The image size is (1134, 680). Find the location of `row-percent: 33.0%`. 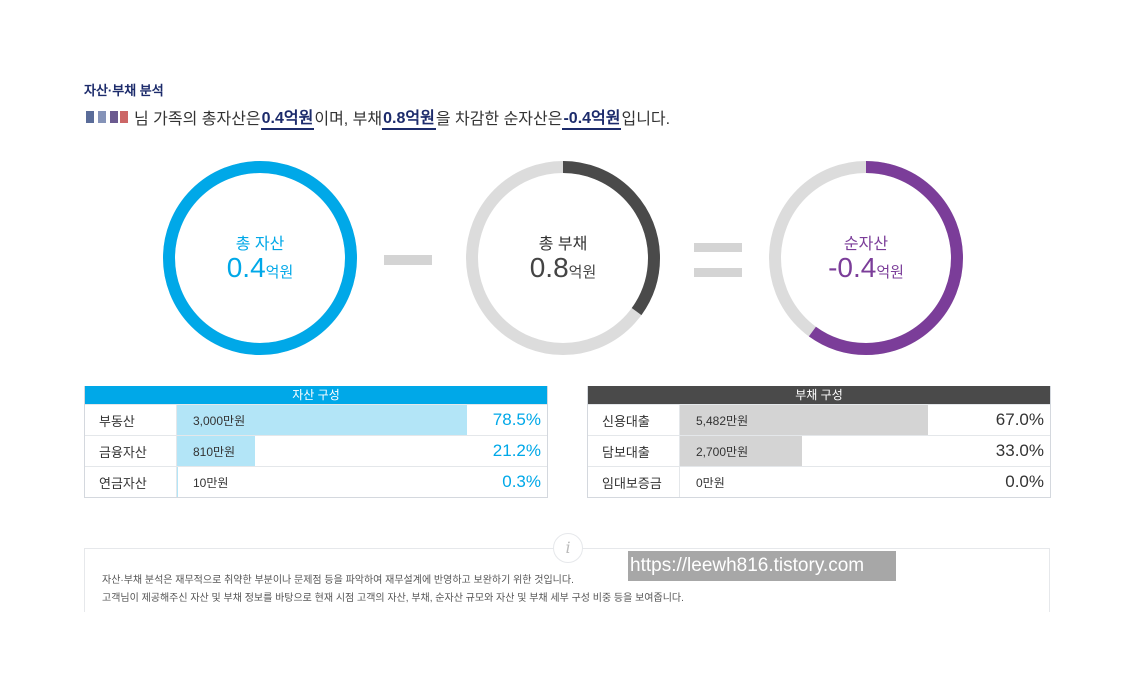

row-percent: 33.0% is located at coordinates (1019, 450).